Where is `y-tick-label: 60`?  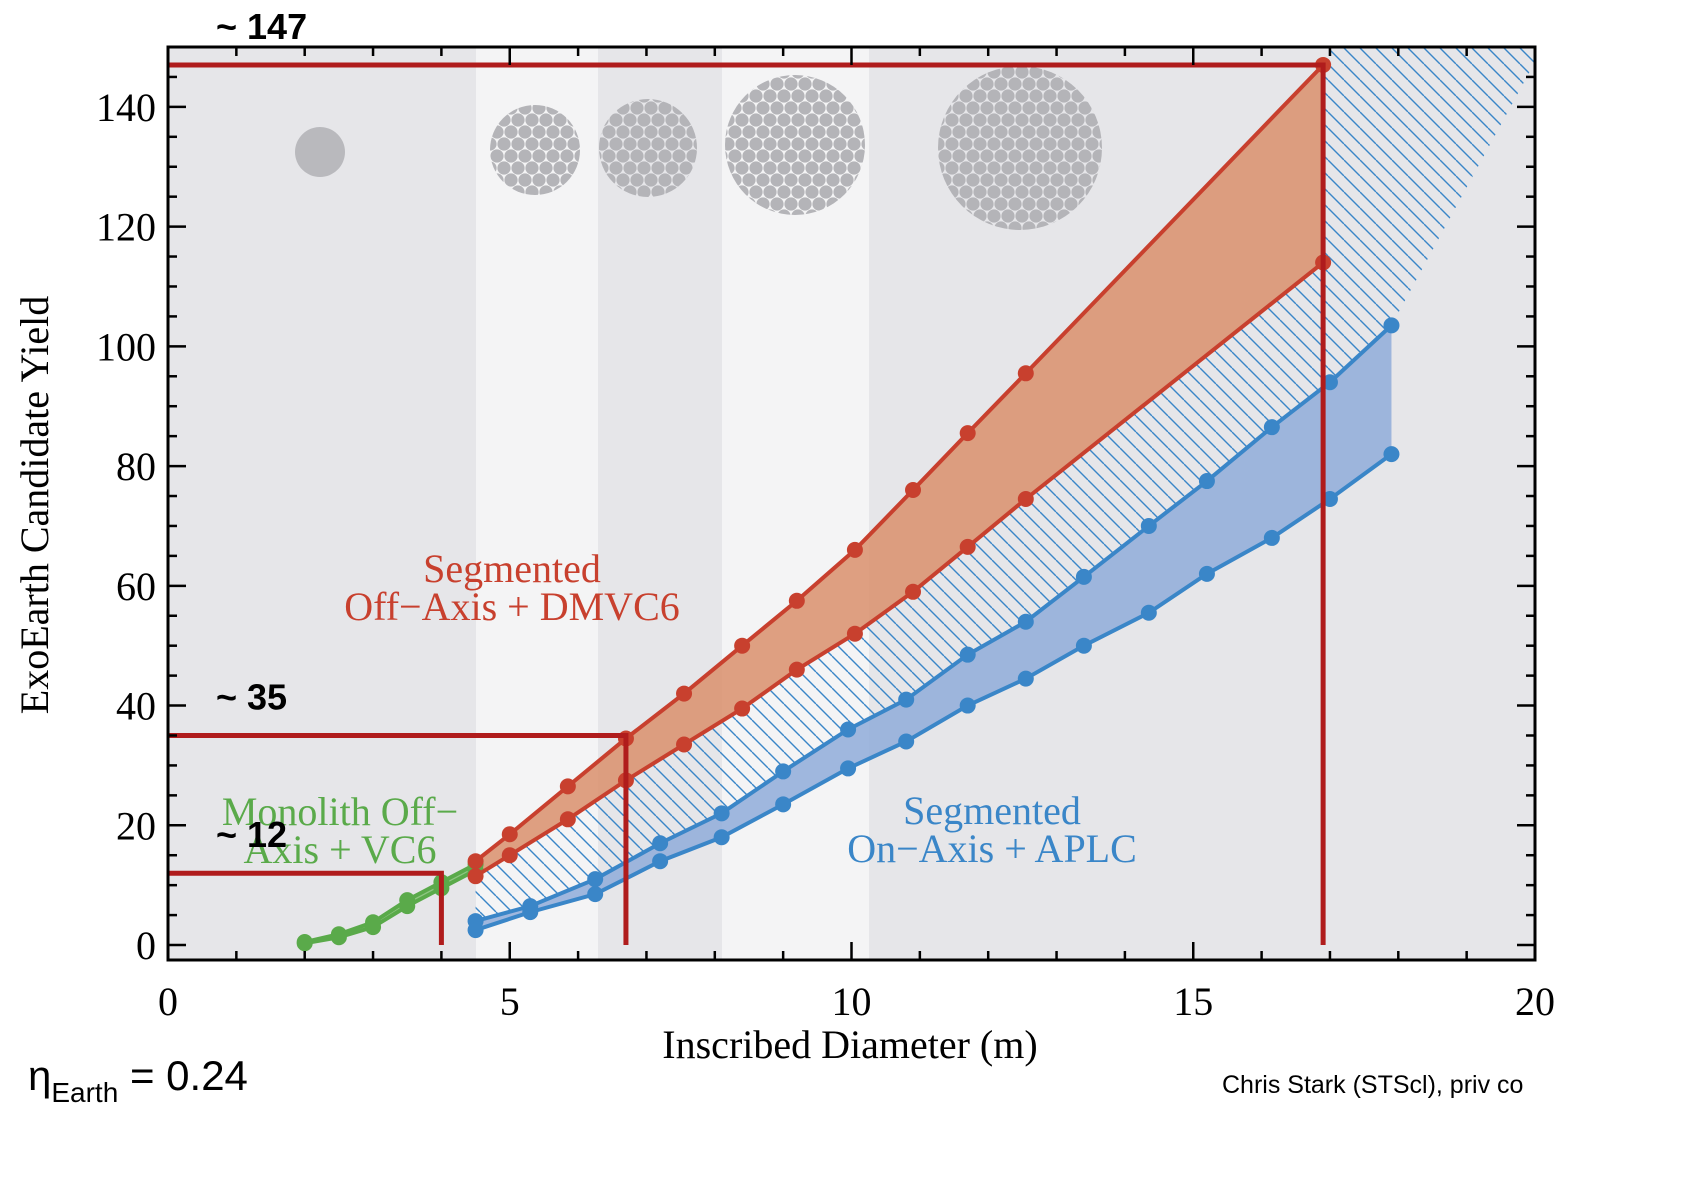 y-tick-label: 60 is located at coordinates (136, 586).